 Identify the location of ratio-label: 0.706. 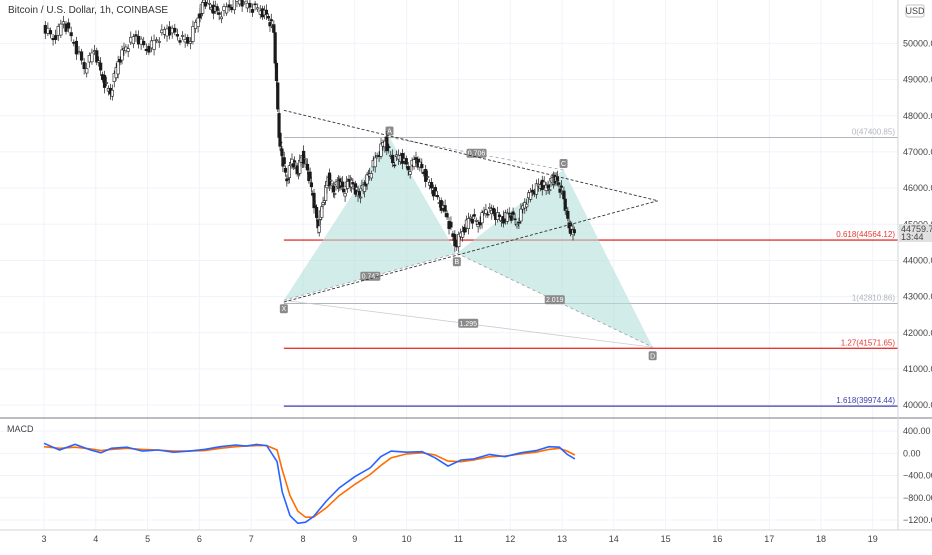
(477, 154).